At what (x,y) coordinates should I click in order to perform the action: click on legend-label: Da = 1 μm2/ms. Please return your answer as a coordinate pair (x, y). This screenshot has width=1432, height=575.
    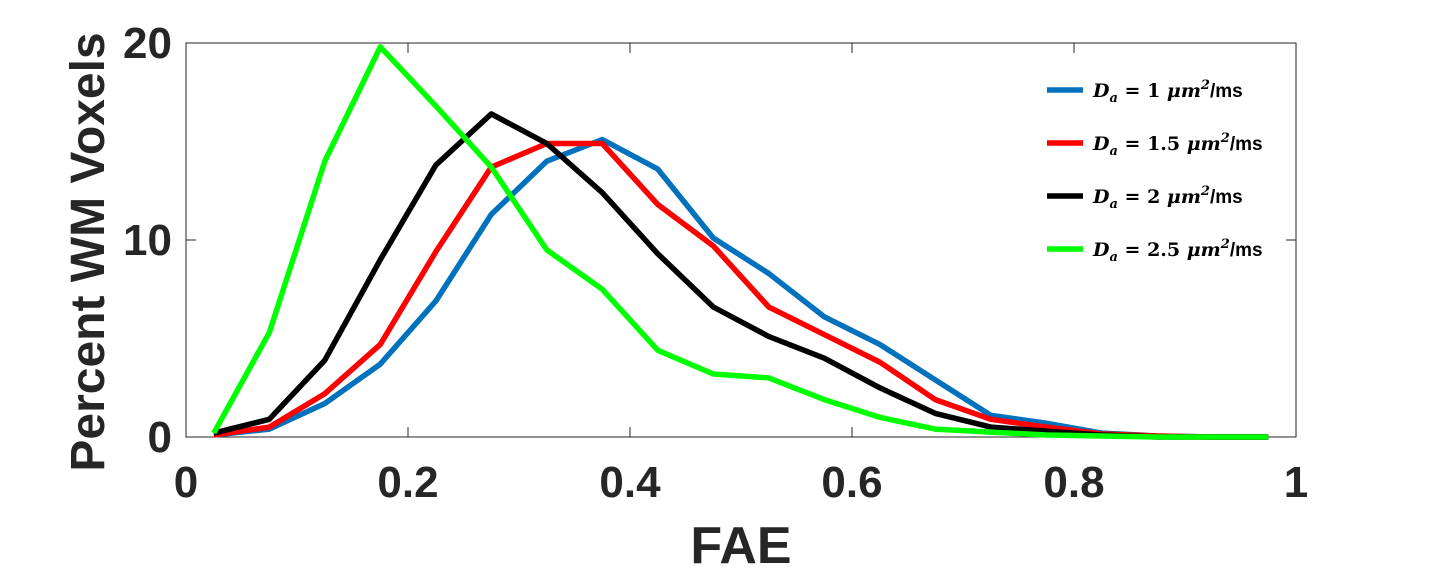
    Looking at the image, I should click on (1167, 92).